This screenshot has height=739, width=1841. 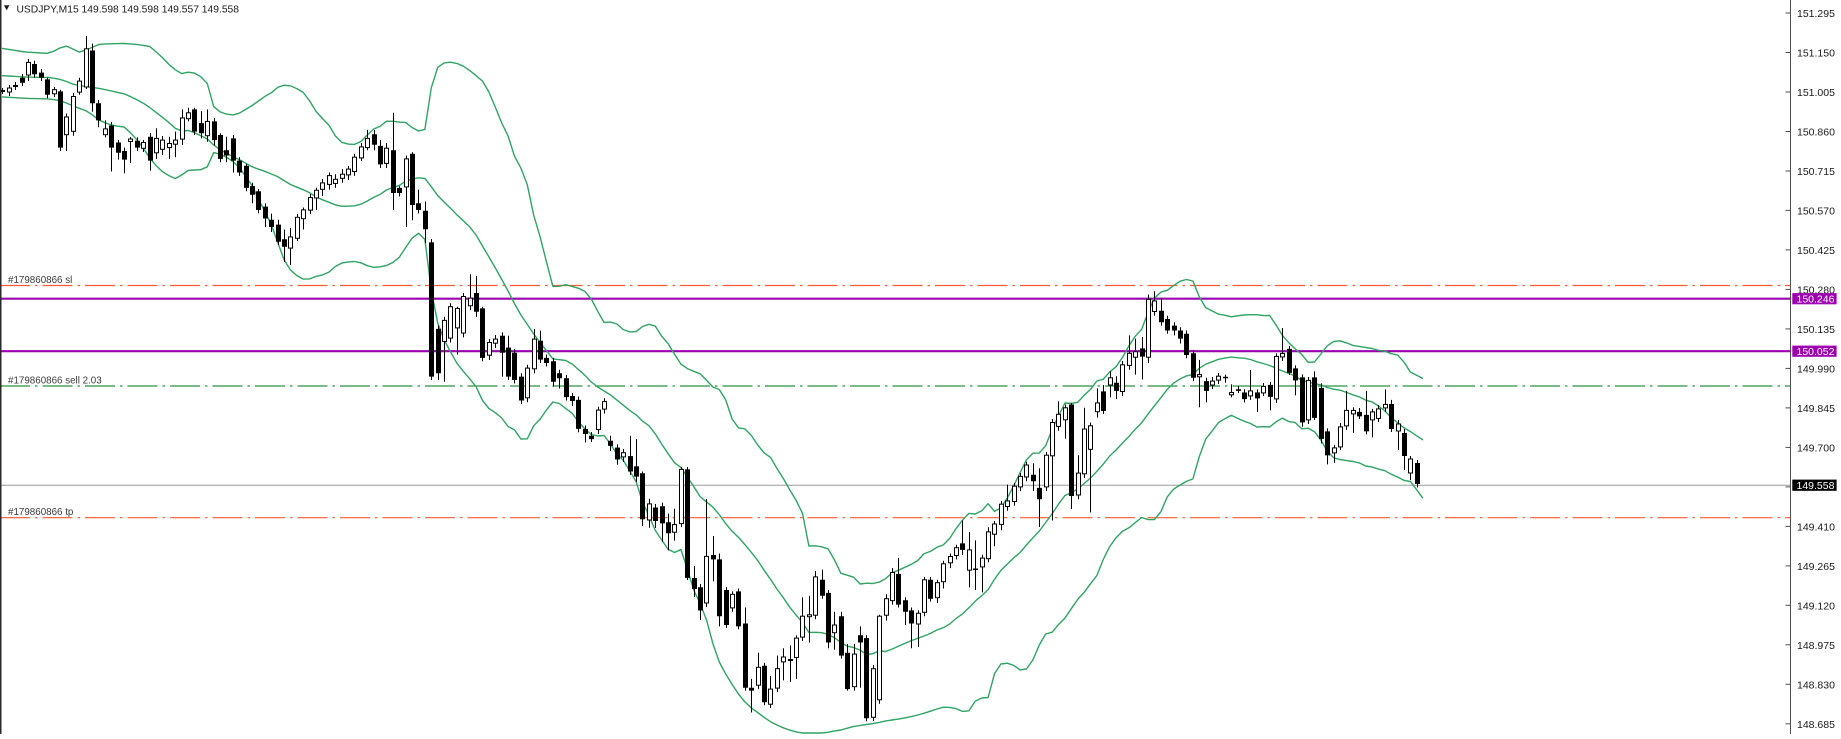 What do you see at coordinates (1816, 409) in the screenshot?
I see `svg-text: 149.845` at bounding box center [1816, 409].